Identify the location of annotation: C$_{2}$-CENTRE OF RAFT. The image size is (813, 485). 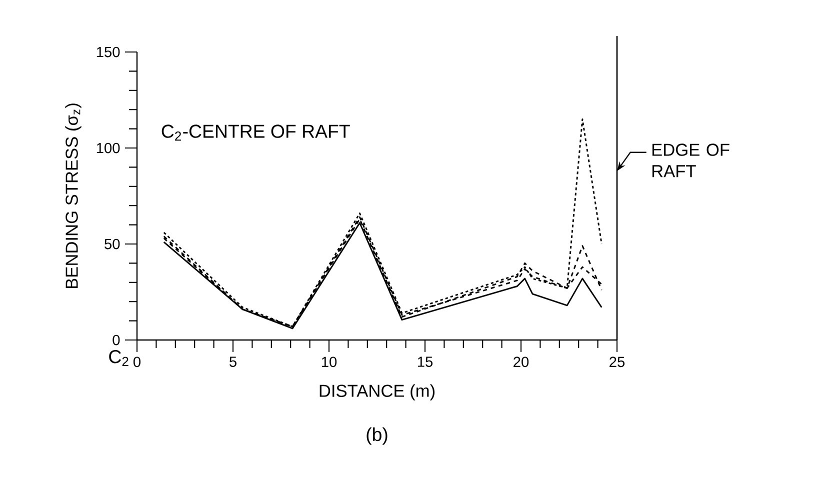
(256, 132).